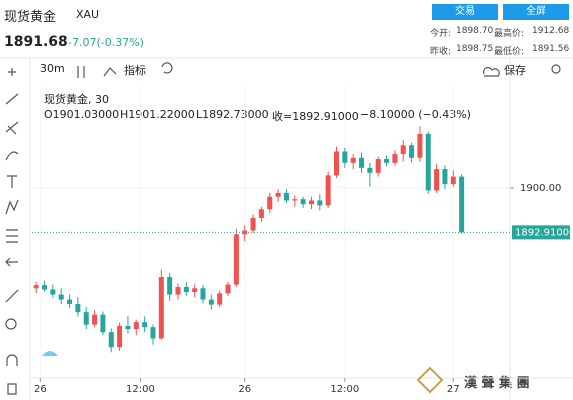  What do you see at coordinates (232, 114) in the screenshot?
I see `legend-low: L1892.73000` at bounding box center [232, 114].